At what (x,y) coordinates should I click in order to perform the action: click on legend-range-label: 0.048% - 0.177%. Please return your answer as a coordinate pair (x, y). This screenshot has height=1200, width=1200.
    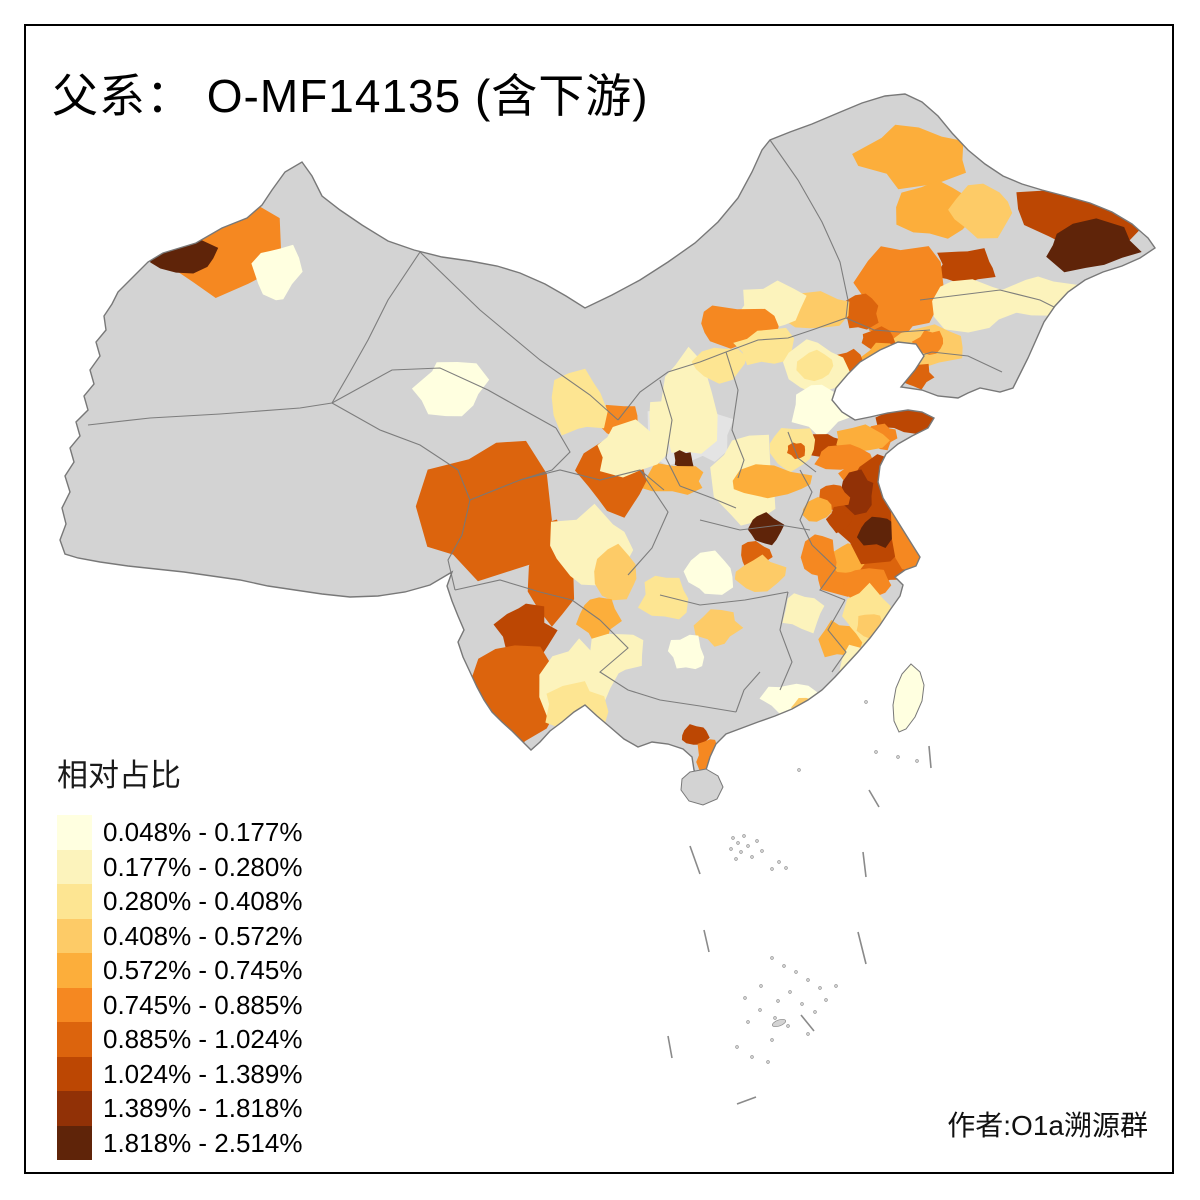
    Looking at the image, I should click on (203, 832).